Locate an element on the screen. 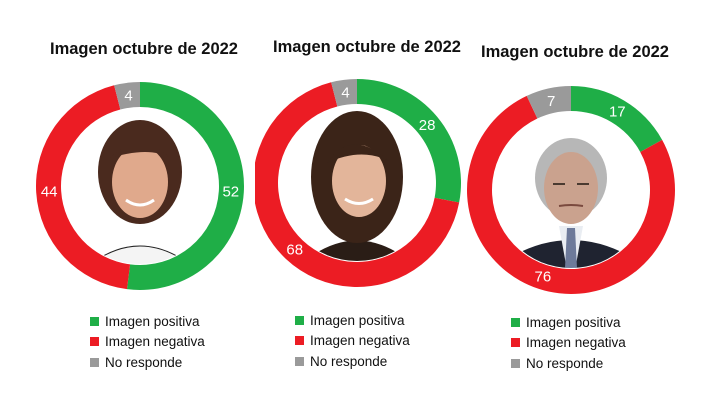 This screenshot has width=720, height=411. data-label-negative: 76 is located at coordinates (543, 277).